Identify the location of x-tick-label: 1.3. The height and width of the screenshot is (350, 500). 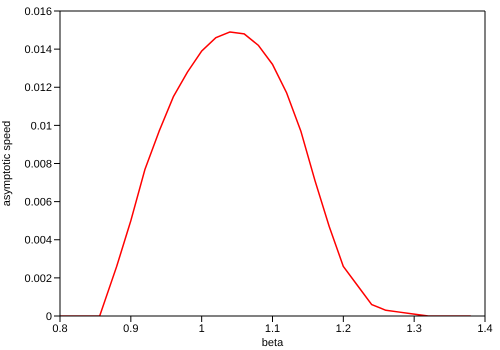
(414, 328).